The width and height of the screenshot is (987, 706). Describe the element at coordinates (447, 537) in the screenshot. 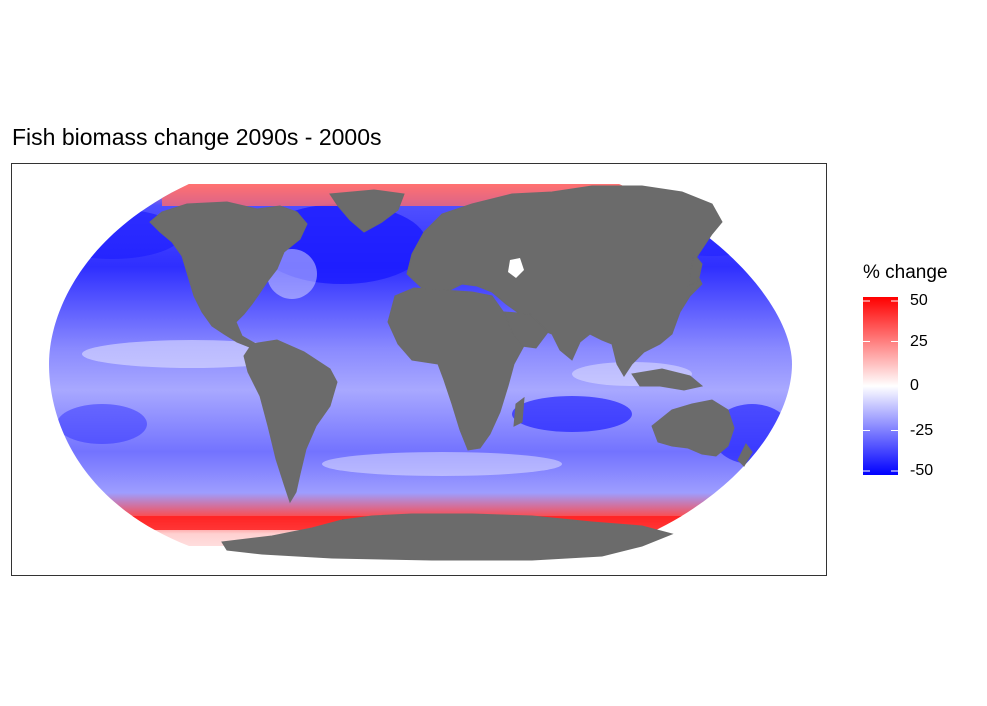

I see `antarctica` at that location.